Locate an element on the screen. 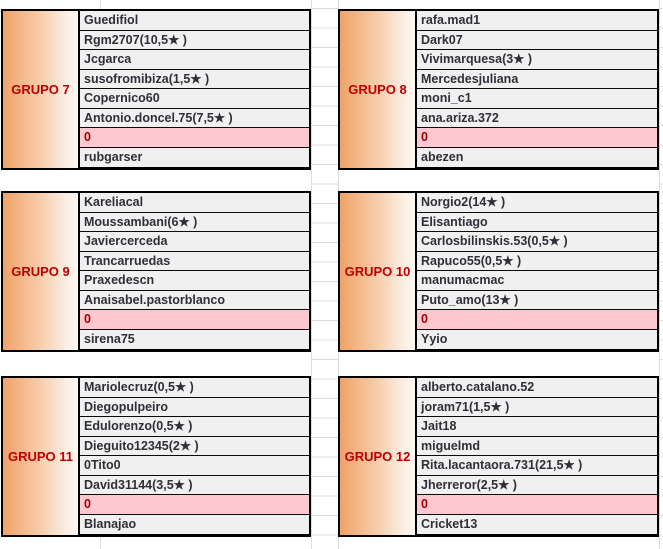  member-cell: Rgm2707(10,5★ ) is located at coordinates (194, 40).